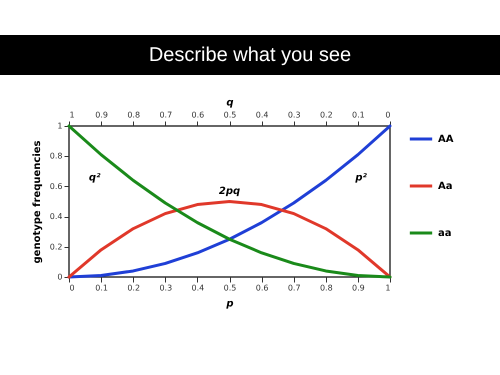  I want to click on y-axis-title: genotype frequencies, so click(37, 202).